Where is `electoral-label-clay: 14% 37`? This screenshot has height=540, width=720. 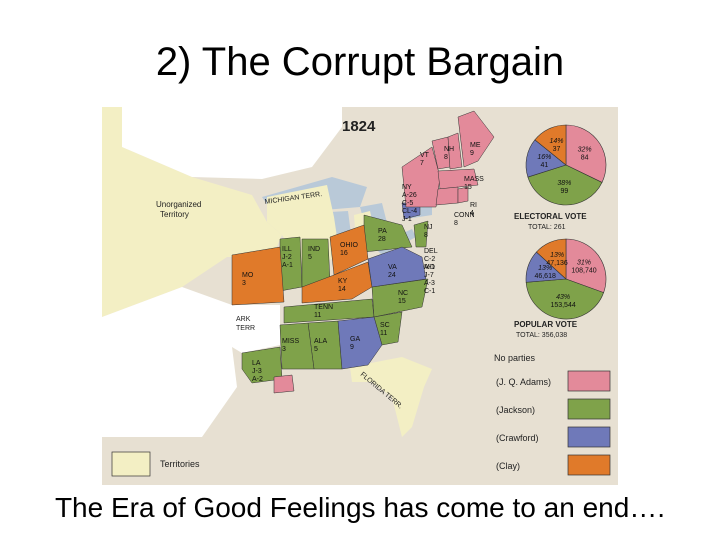
electoral-label-clay: 14% 37 is located at coordinates (557, 145).